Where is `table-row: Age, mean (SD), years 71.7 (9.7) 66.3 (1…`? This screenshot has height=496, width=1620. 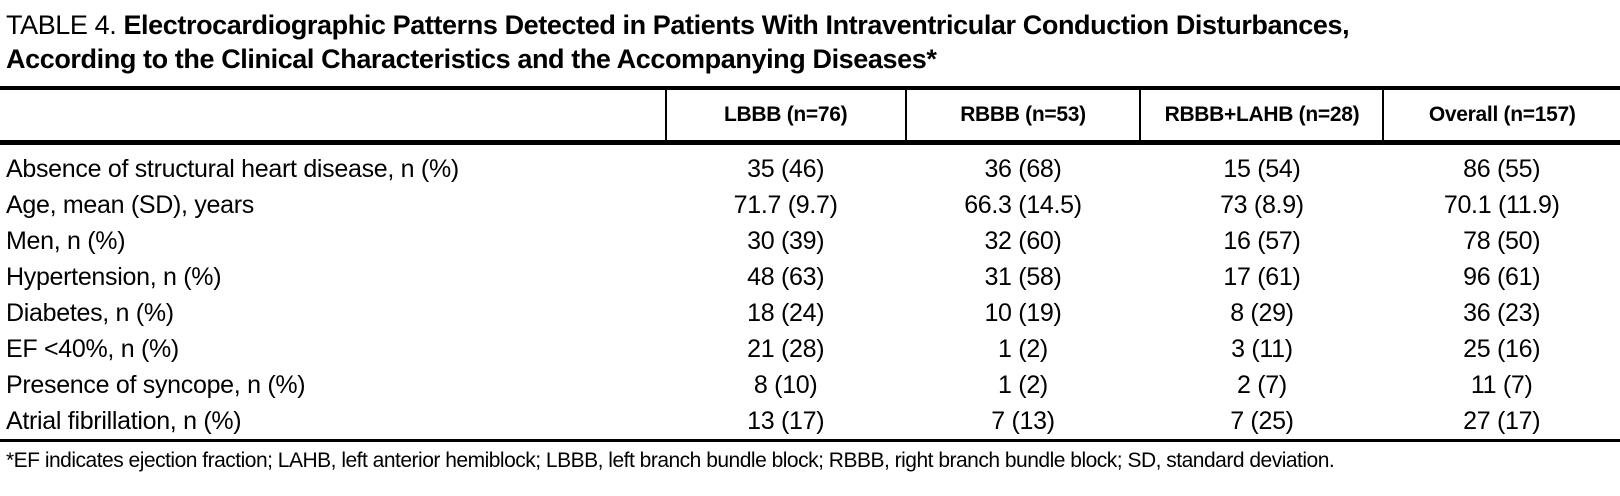 table-row: Age, mean (SD), years 71.7 (9.7) 66.3 (1… is located at coordinates (810, 205).